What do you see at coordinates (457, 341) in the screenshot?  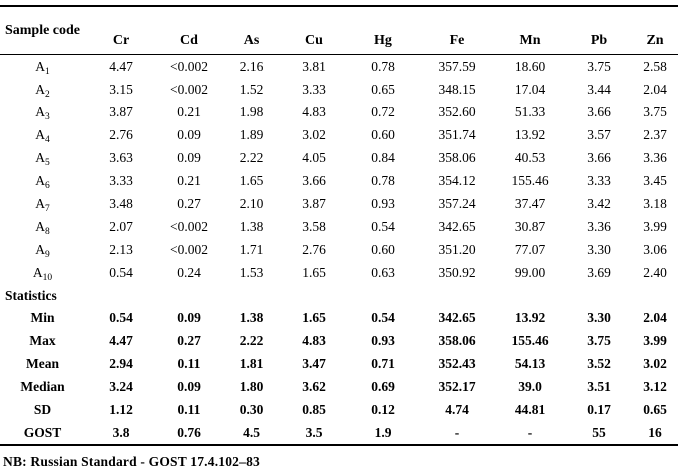 I see `table-cell: 358.06` at bounding box center [457, 341].